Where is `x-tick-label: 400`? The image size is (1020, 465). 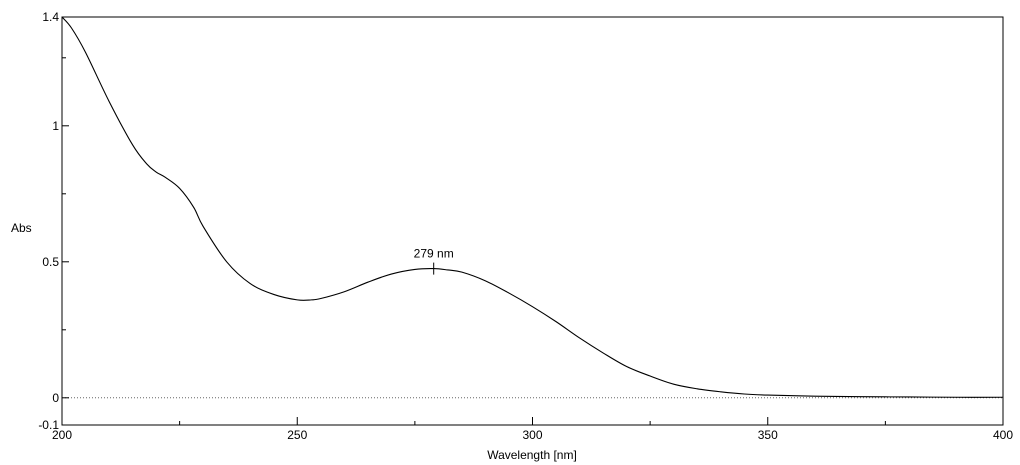 x-tick-label: 400 is located at coordinates (1003, 435).